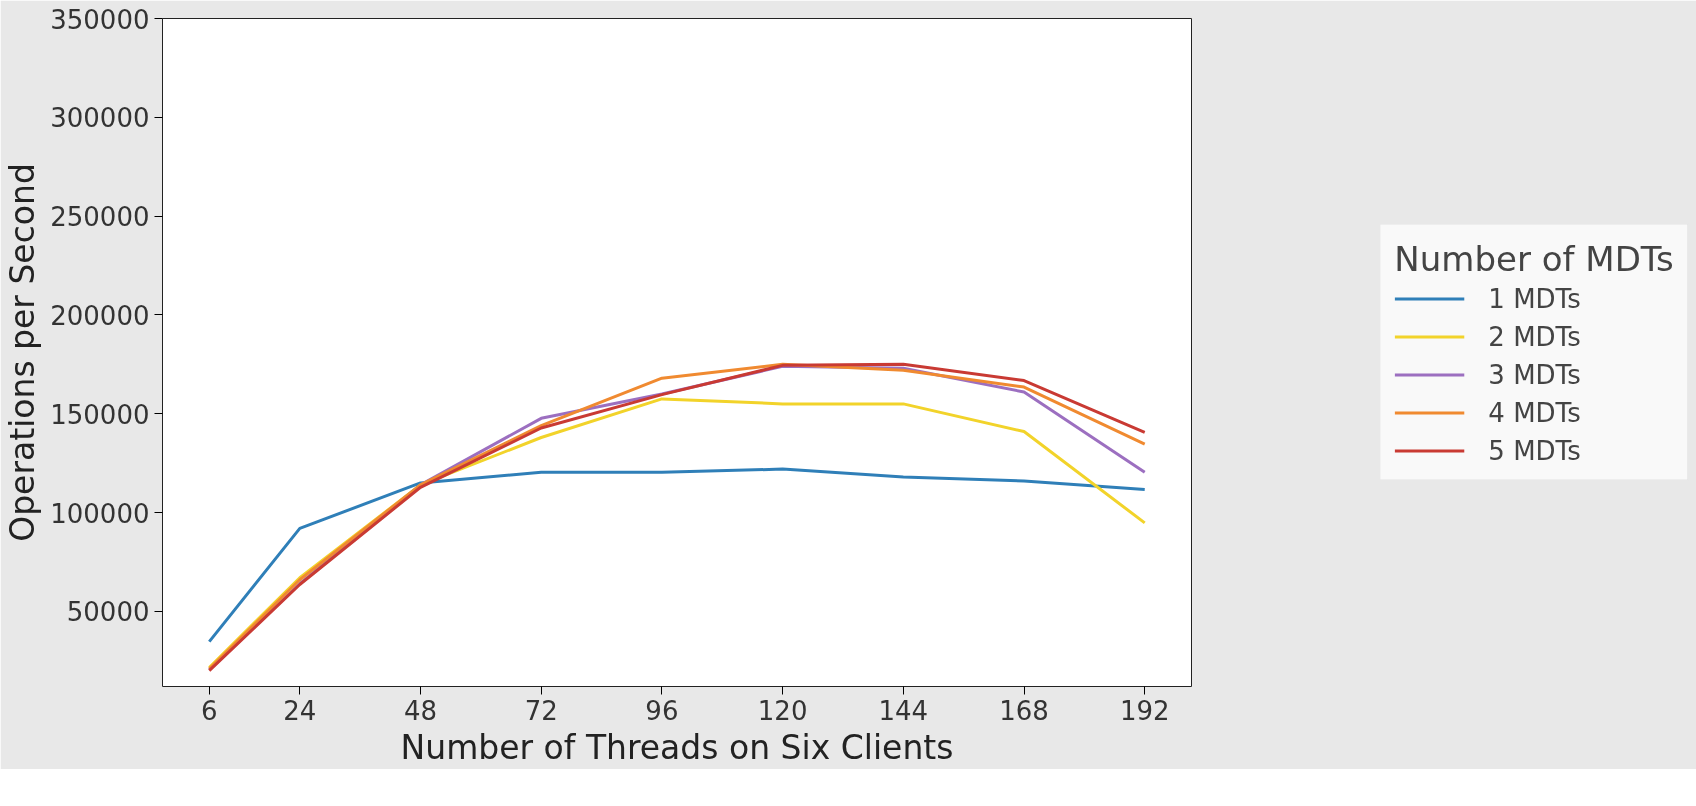  What do you see at coordinates (100, 414) in the screenshot?
I see `y-tick-label: 150000` at bounding box center [100, 414].